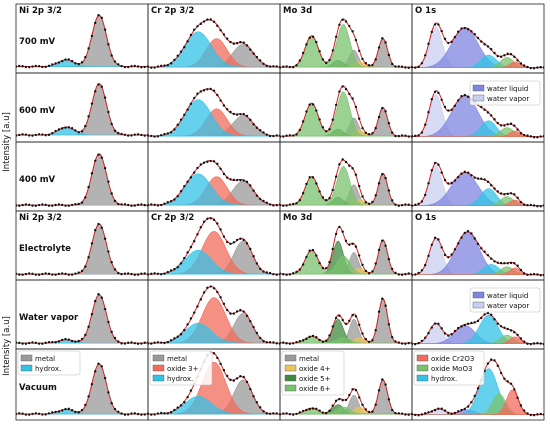 The width and height of the screenshot is (550, 427). What do you see at coordinates (82, 384) in the screenshot?
I see `panel-r5-c0: Vacuum metal hydrox.` at bounding box center [82, 384].